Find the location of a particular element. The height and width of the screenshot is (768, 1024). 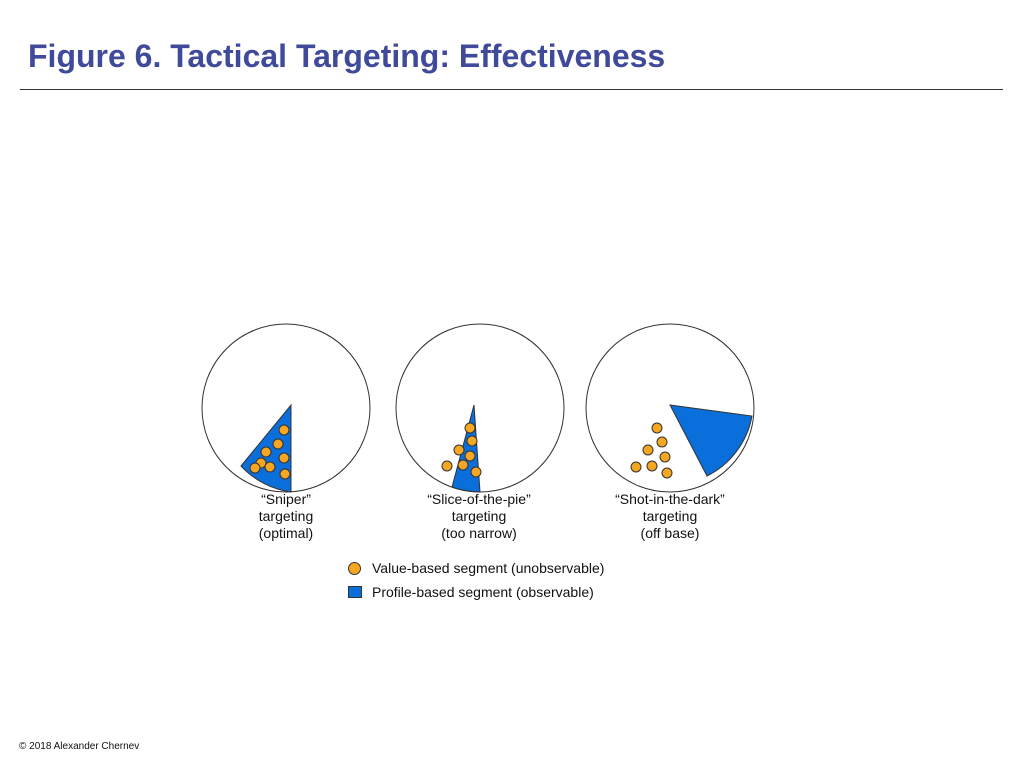

caption-line: “Slice-of-the-pie” is located at coordinates (479, 499).